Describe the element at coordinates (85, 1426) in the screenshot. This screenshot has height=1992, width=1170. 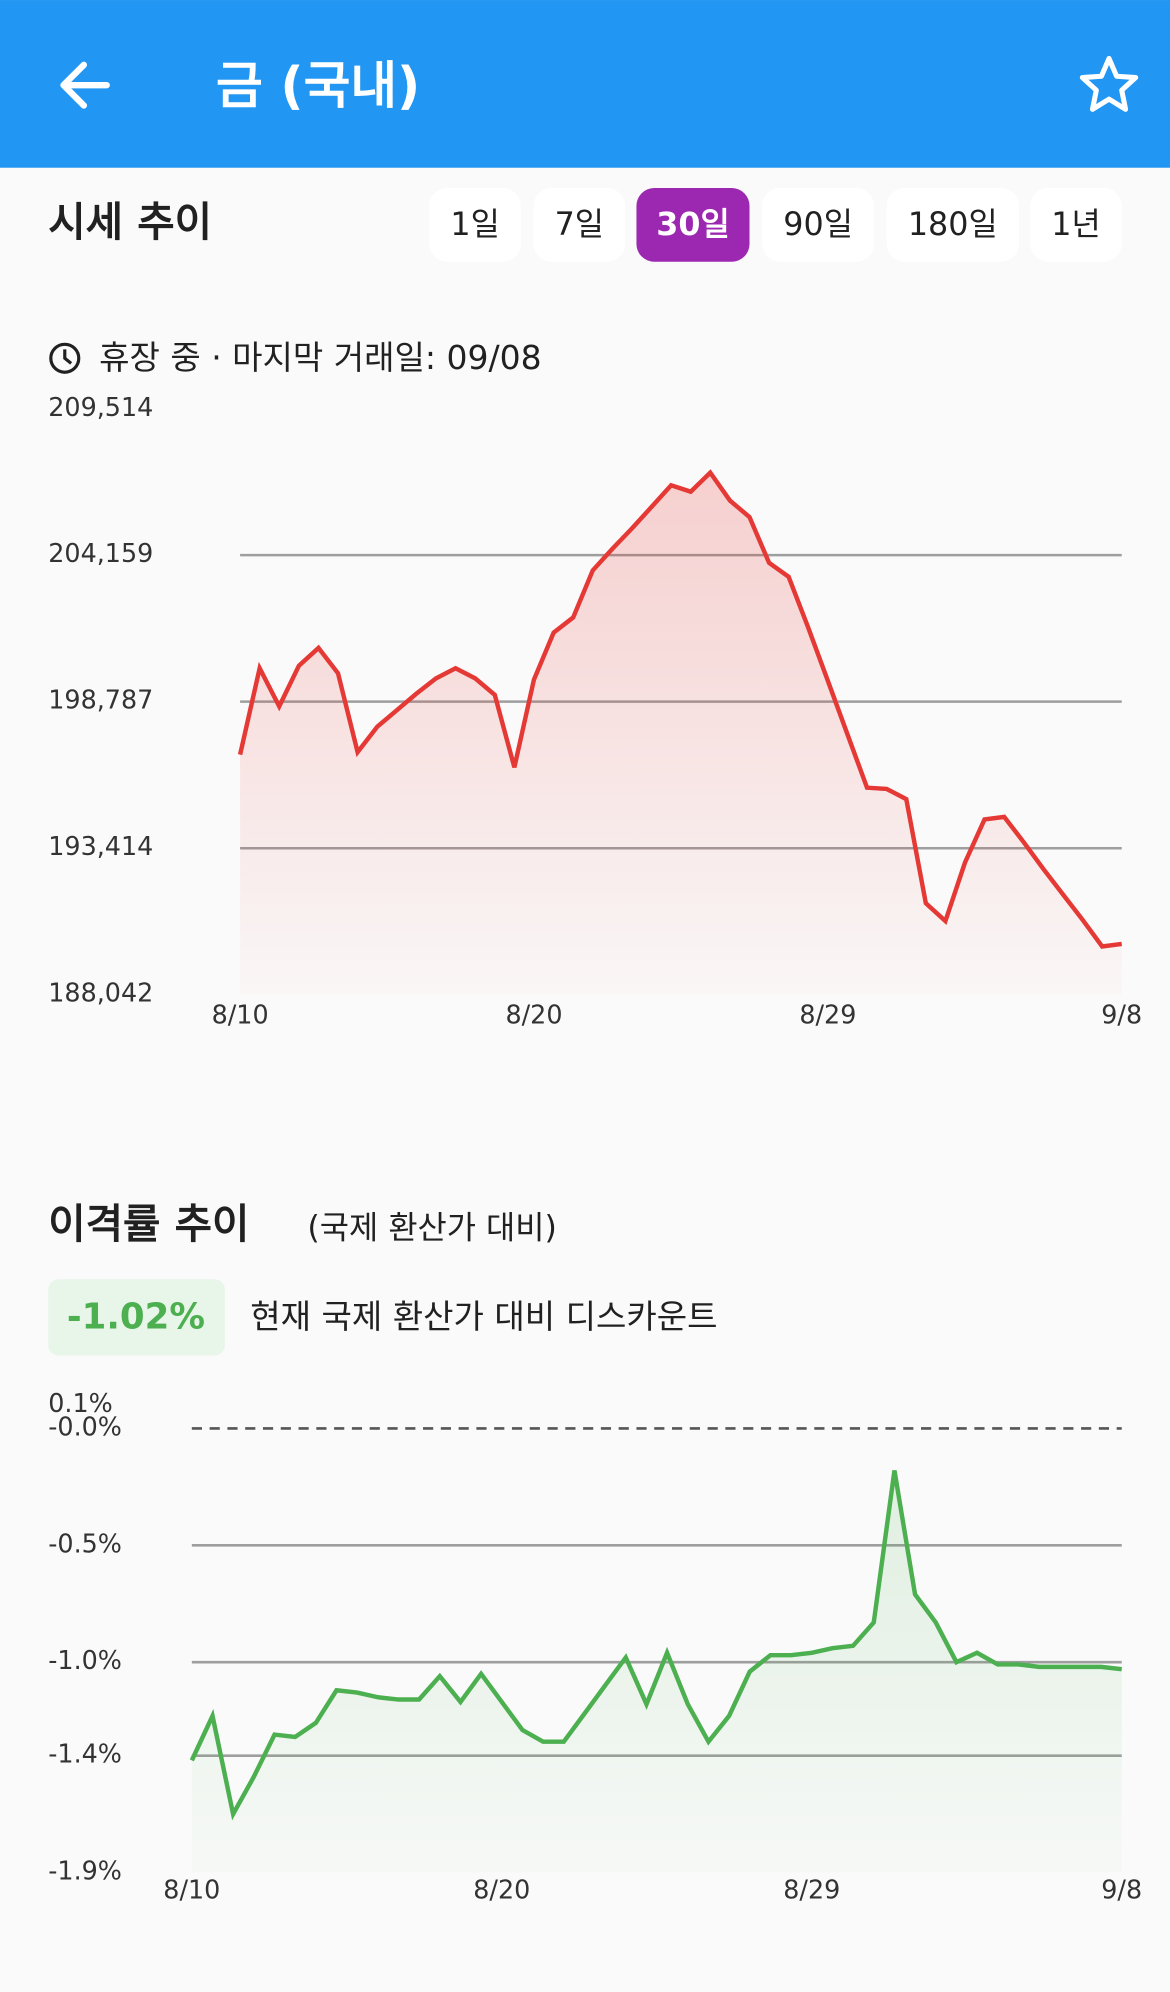
I see `y-tick-label: -0.0%` at that location.